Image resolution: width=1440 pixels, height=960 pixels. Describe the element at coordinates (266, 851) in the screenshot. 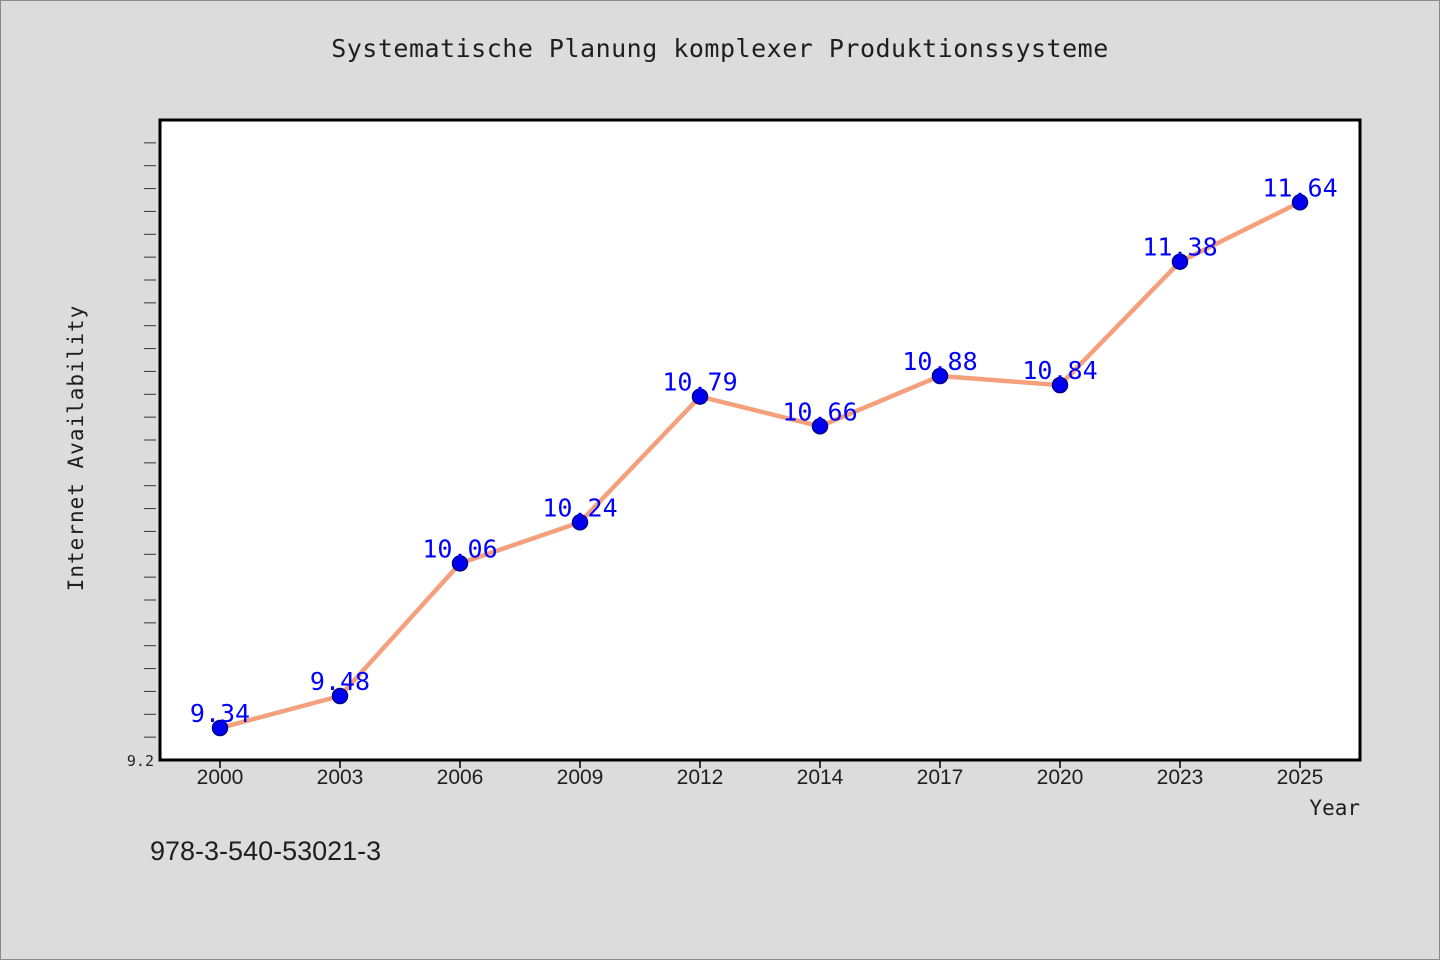

I see `isbn-footnote: 978-3-540-53021-3` at that location.